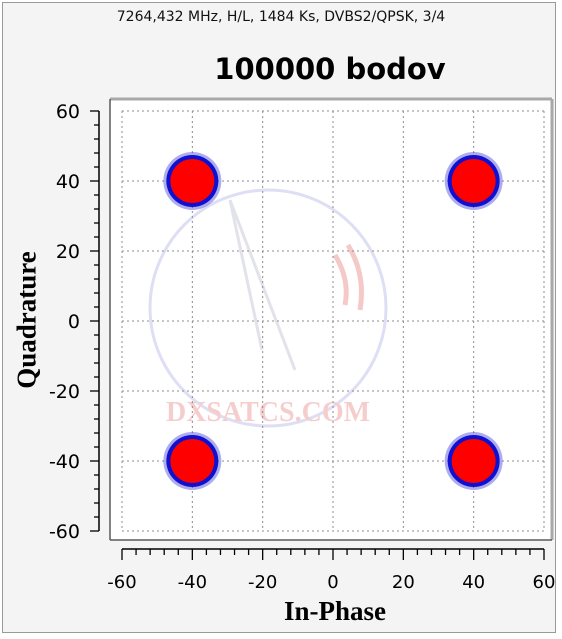 This screenshot has width=562, height=639. I want to click on watermark-dish-icon, so click(262, 285).